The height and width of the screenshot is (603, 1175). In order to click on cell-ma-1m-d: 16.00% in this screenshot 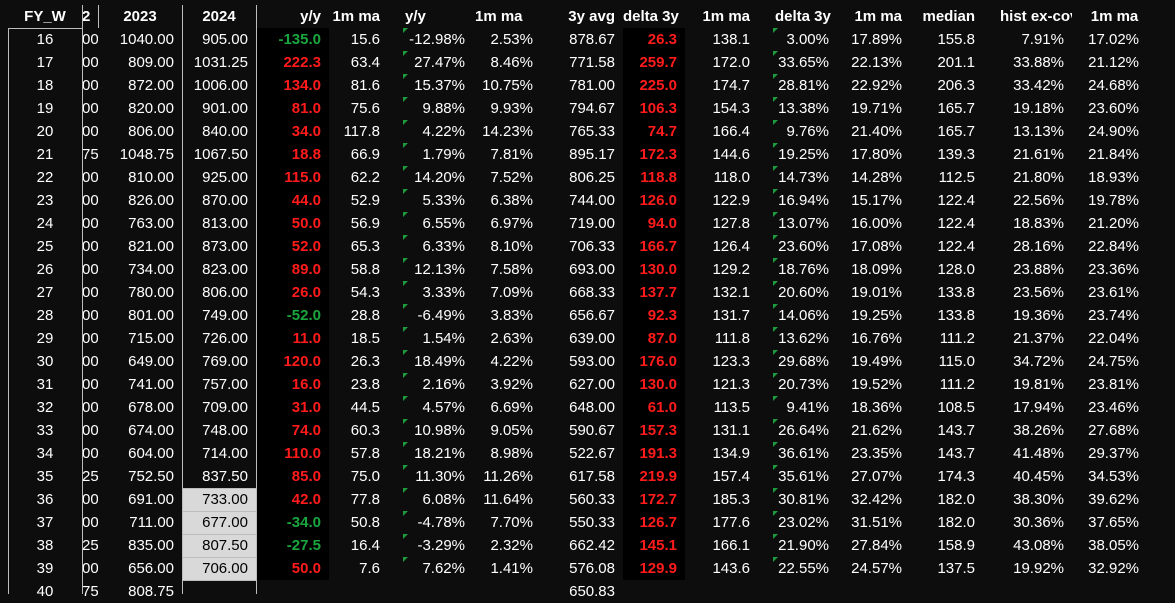, I will do `click(876, 223)`.